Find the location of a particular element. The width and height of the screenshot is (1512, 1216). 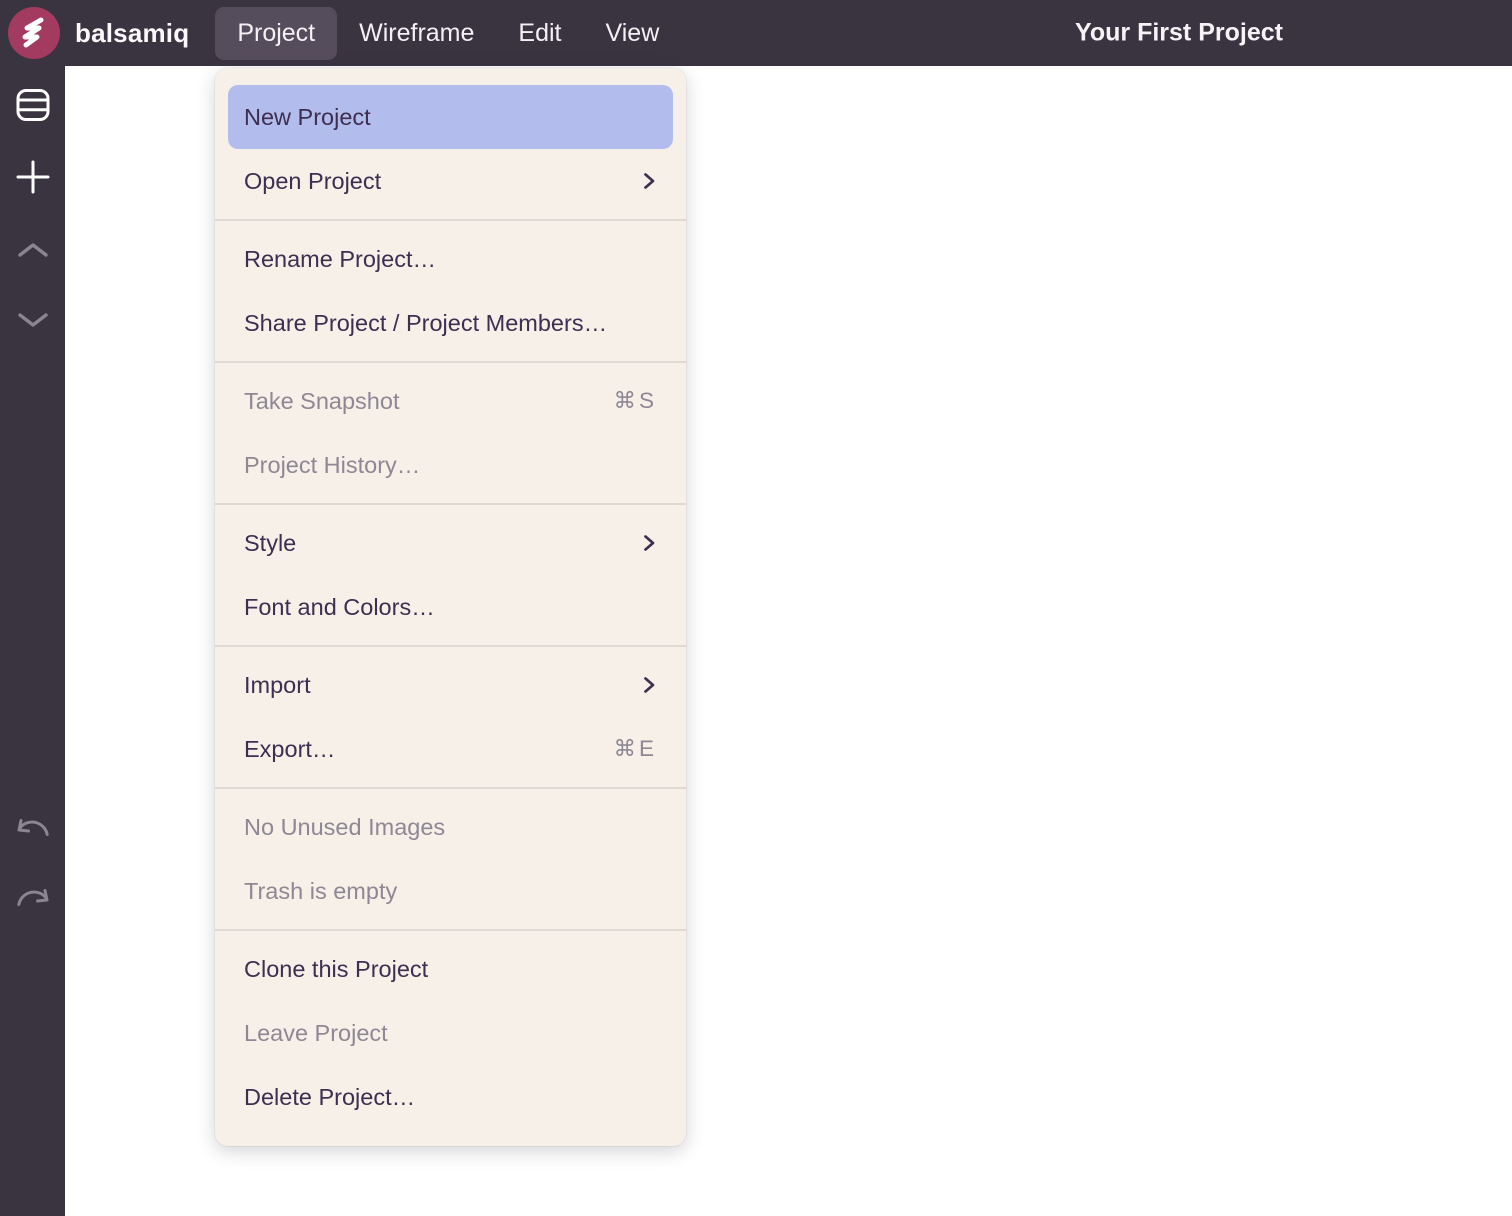

menu-wireframe: Wireframe is located at coordinates (417, 32).